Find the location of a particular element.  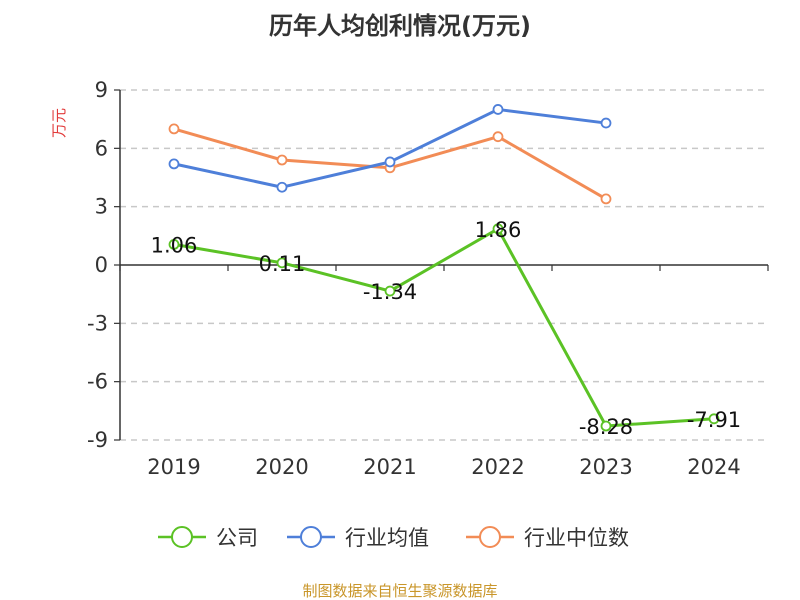

chart-title: 历年人均创利情况(万元) is located at coordinates (400, 26).